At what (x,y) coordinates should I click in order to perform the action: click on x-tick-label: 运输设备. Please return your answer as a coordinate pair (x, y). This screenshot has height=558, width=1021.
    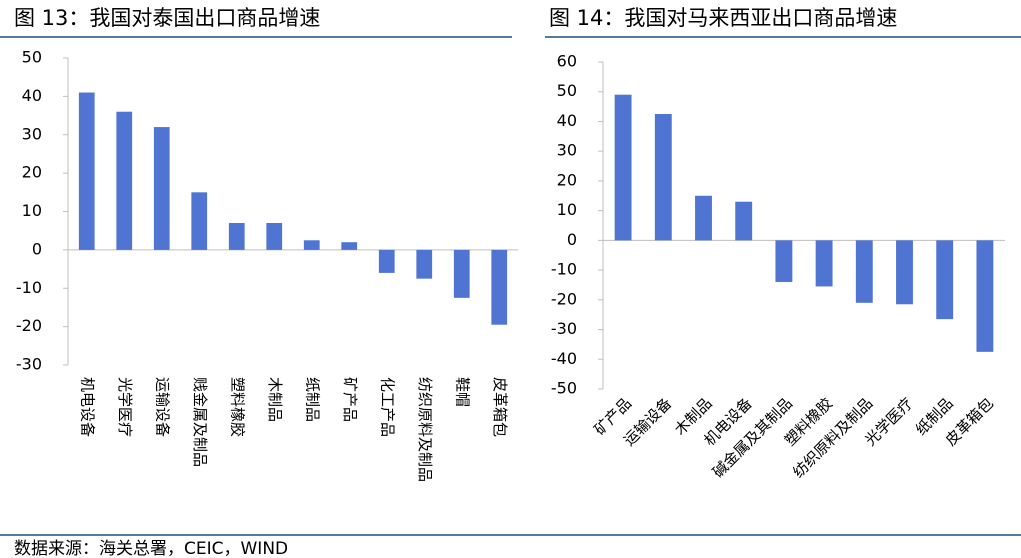
    Looking at the image, I should click on (162, 407).